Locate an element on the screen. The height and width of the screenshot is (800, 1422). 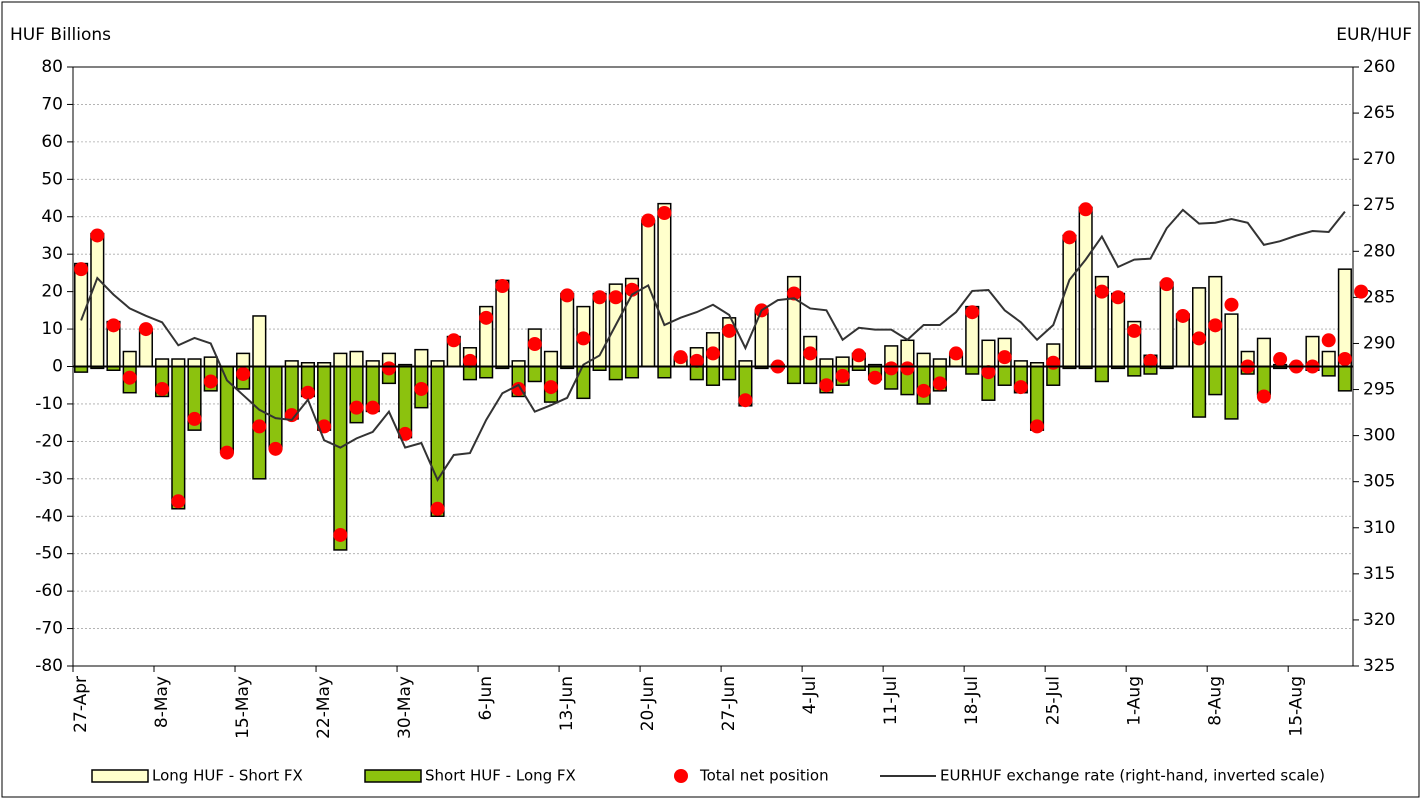
x-tick-label: 20-Jun is located at coordinates (648, 703).